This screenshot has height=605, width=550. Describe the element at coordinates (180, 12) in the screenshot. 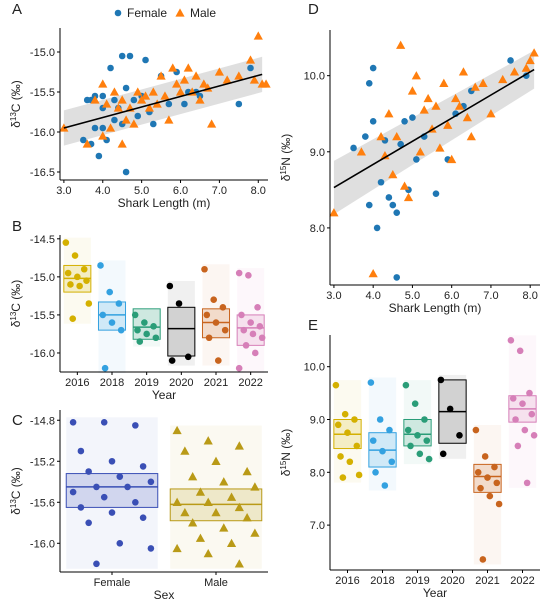

I see `legend-male-marker` at that location.